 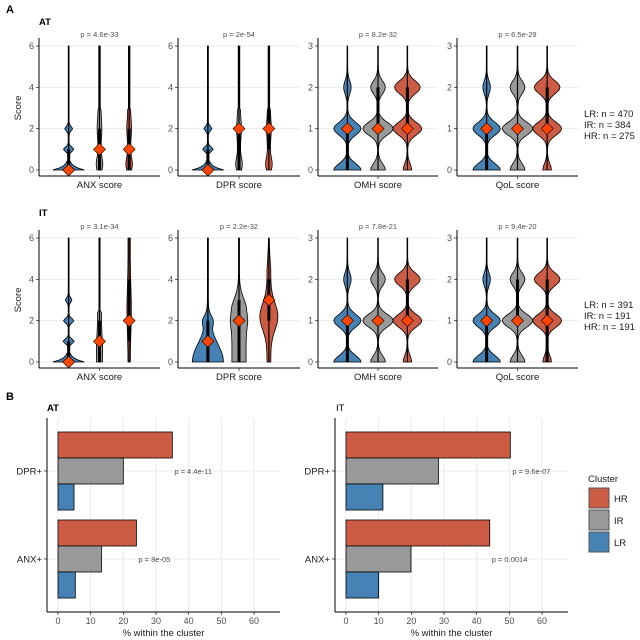 I want to click on p-value-label: p = 7.8e-21, so click(x=378, y=226).